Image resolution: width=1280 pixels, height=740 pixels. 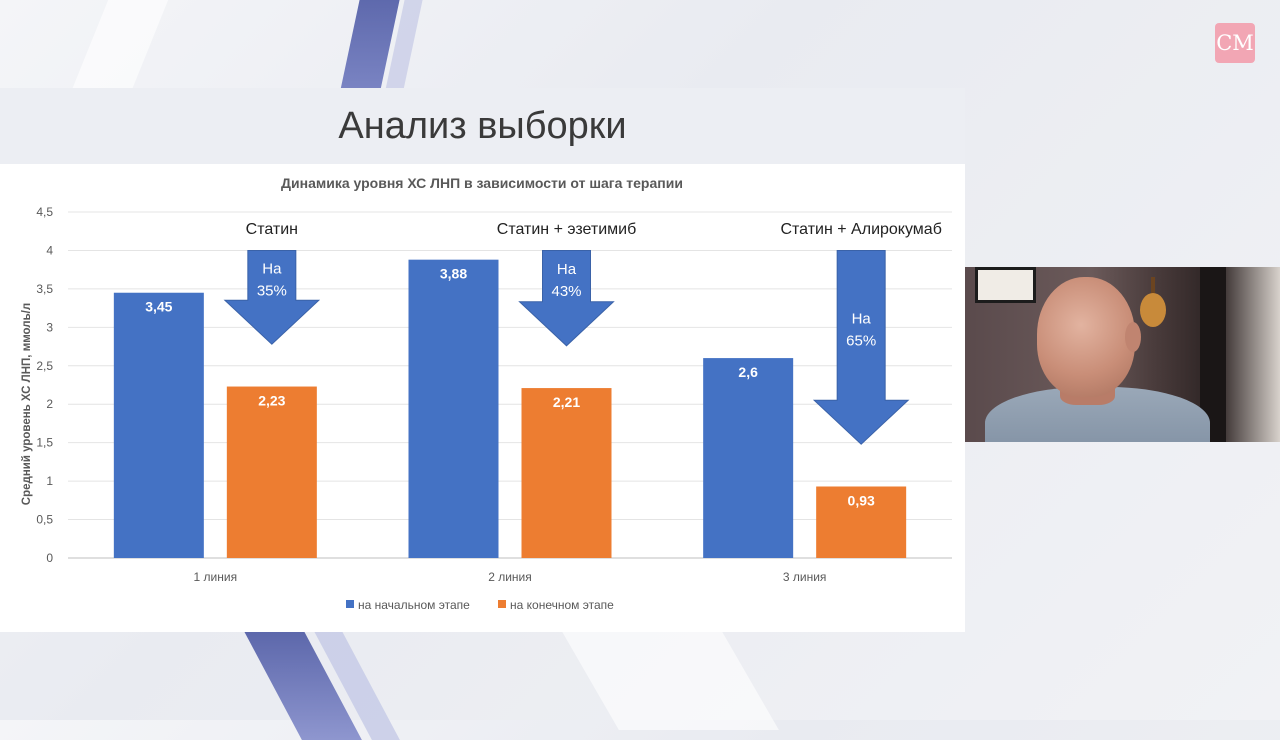 I want to click on bar-value-label: 2,23, so click(x=271, y=401).